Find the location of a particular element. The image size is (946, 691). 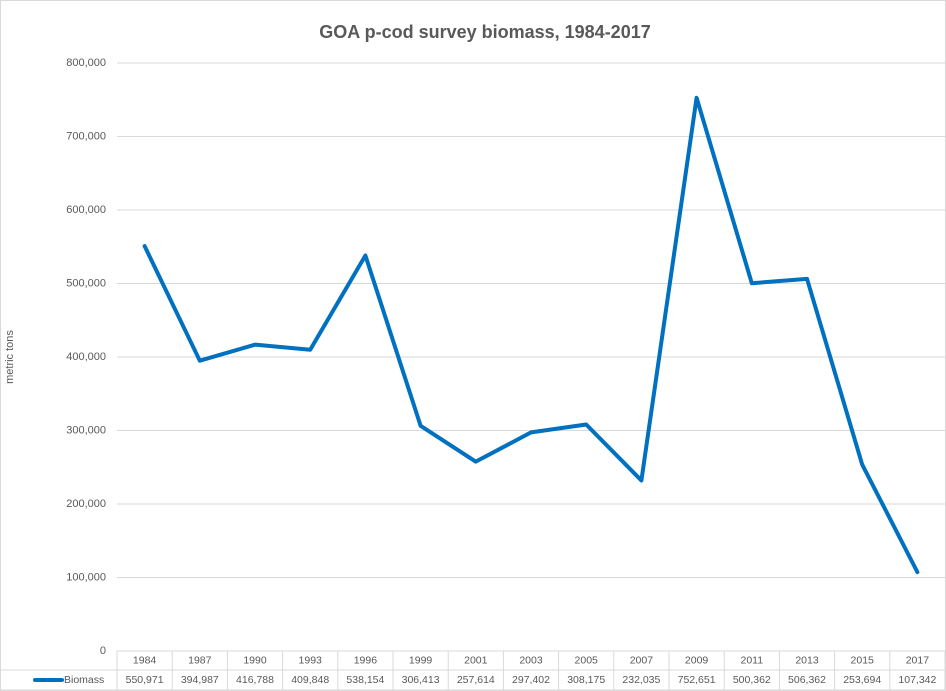

data-label: 232,035 is located at coordinates (641, 680).